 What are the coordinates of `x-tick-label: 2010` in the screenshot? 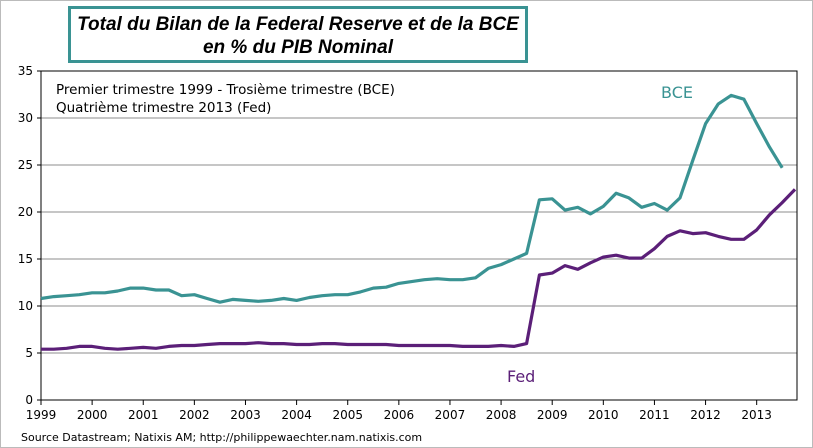 It's located at (603, 415).